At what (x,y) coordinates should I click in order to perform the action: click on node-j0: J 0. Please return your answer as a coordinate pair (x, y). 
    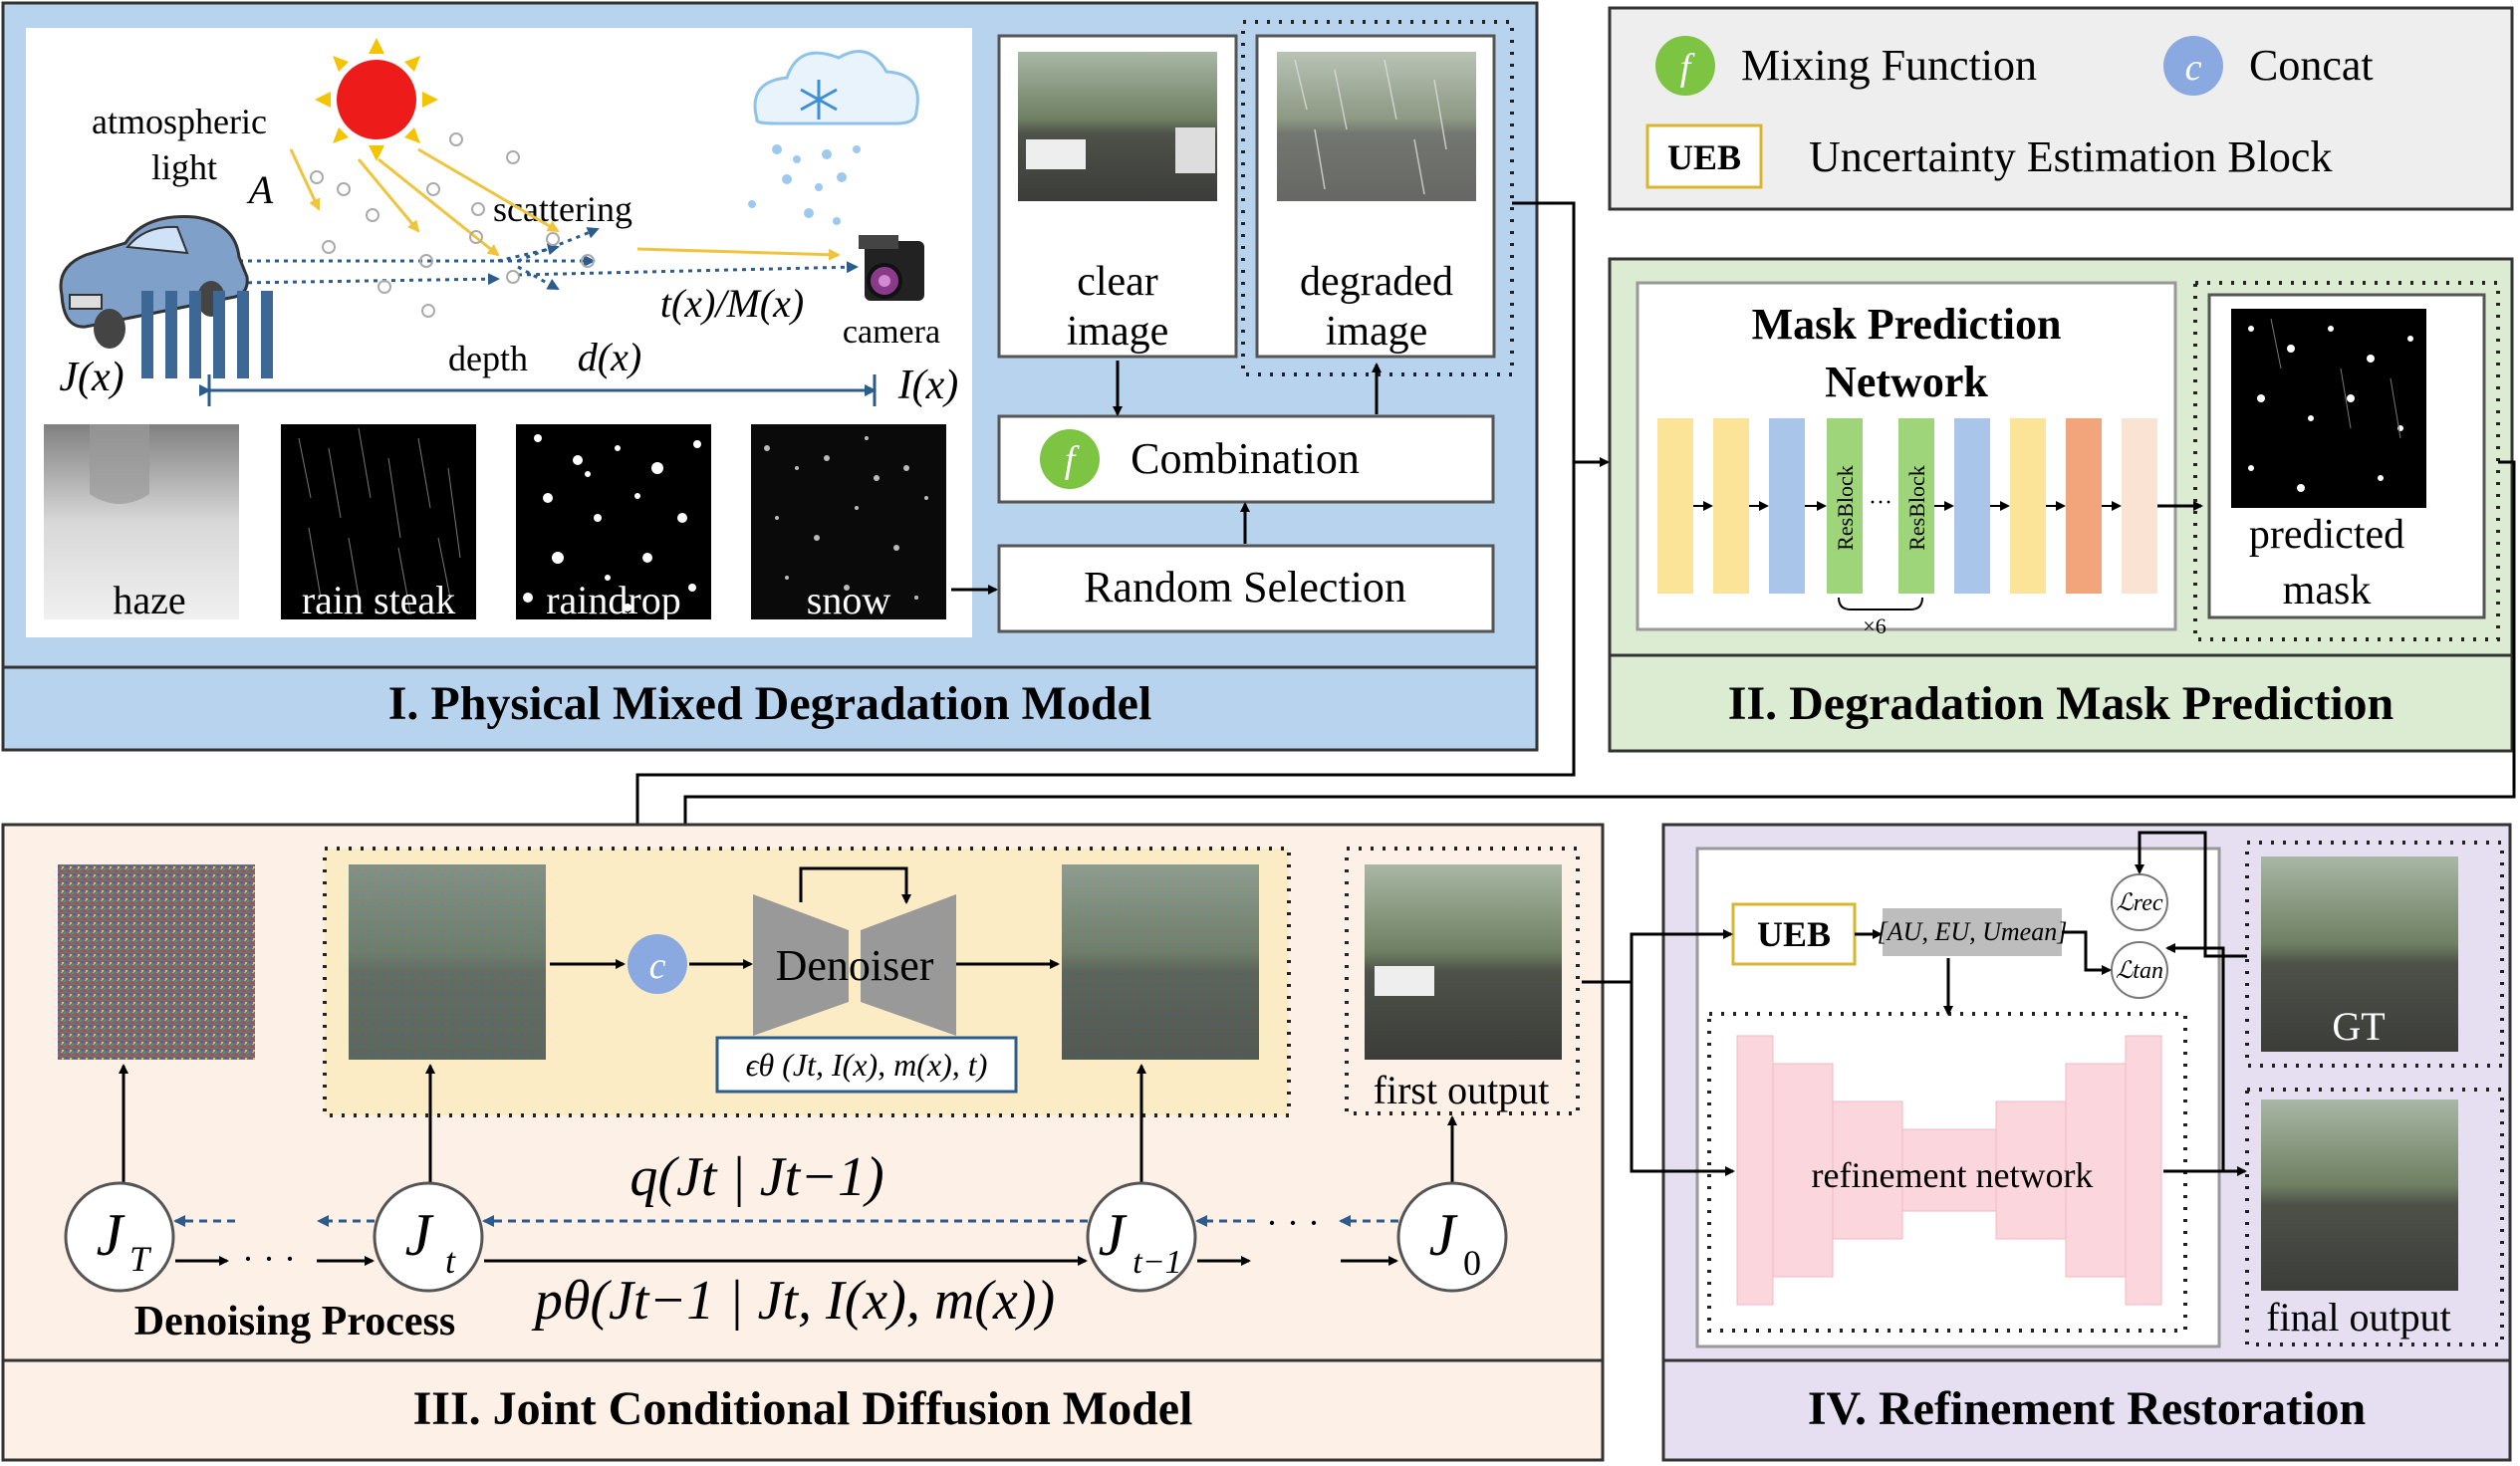
    Looking at the image, I should click on (1452, 1237).